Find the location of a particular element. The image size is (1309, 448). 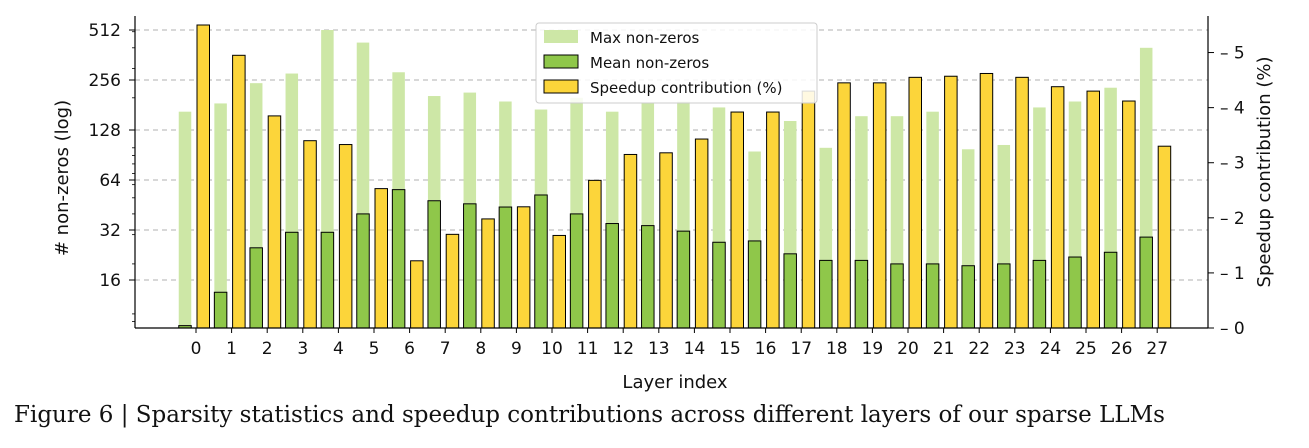

x-tick-label: 11 is located at coordinates (588, 349).